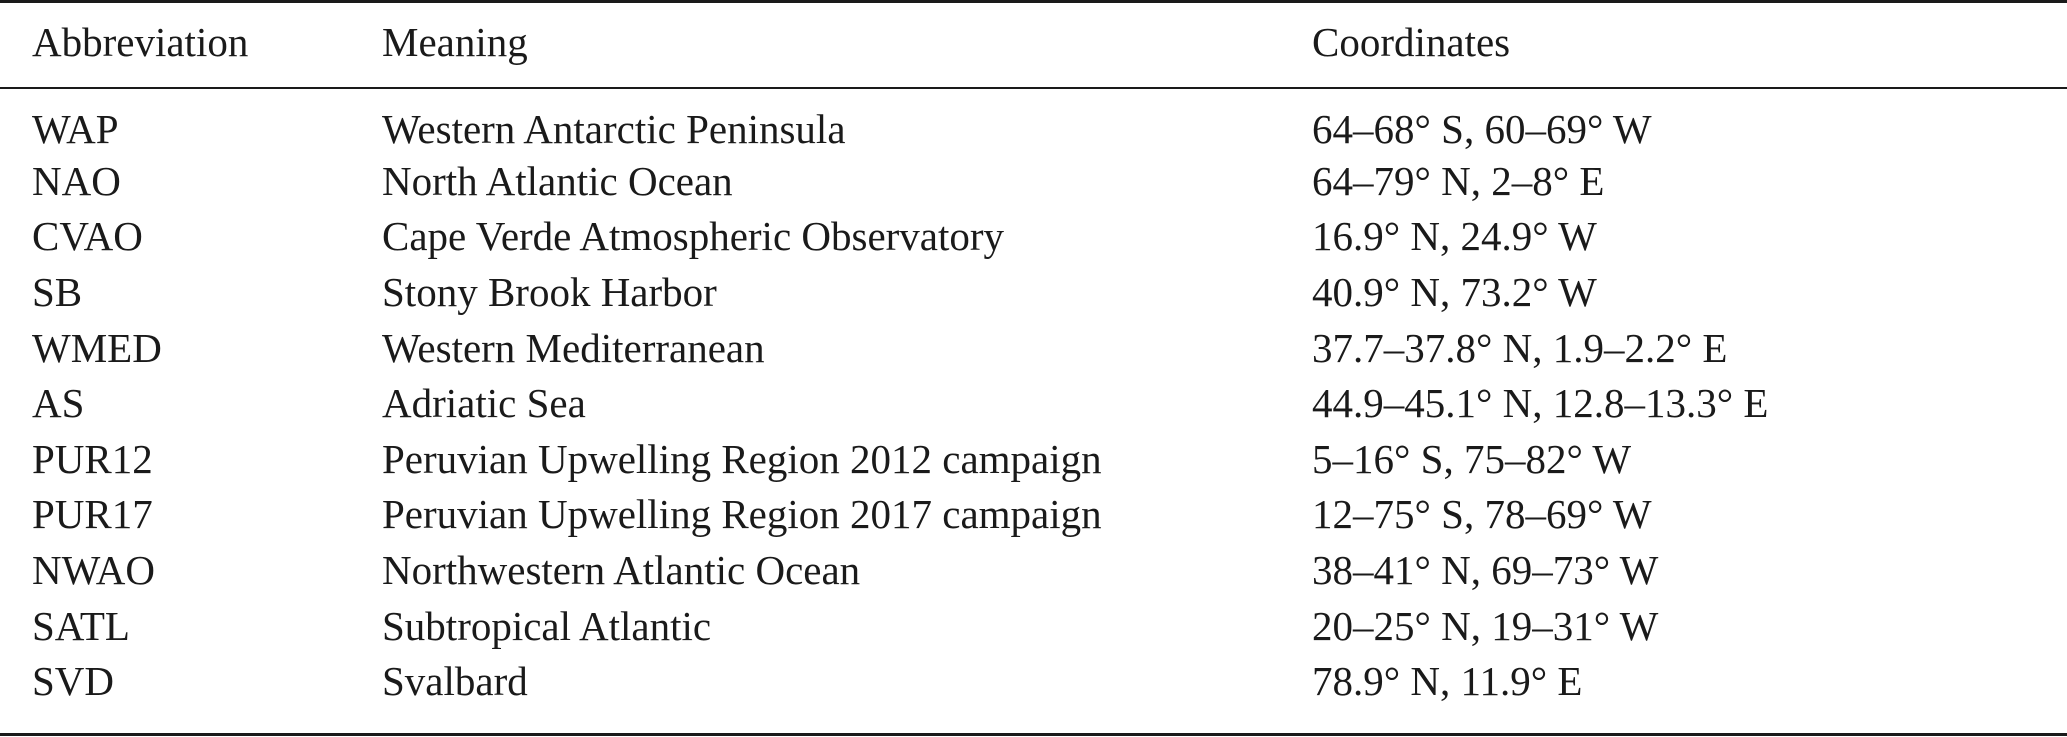  What do you see at coordinates (93, 569) in the screenshot?
I see `cell-abbreviation: NWAO` at bounding box center [93, 569].